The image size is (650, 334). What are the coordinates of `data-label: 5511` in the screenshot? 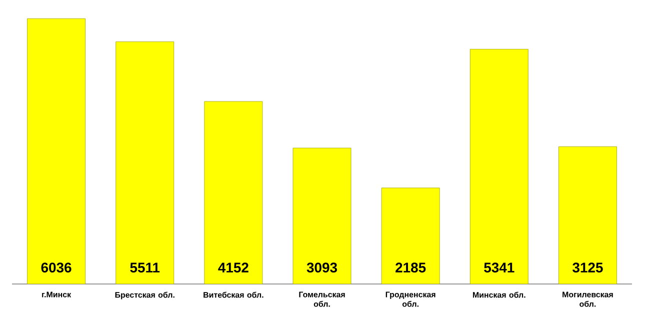 It's located at (145, 267).